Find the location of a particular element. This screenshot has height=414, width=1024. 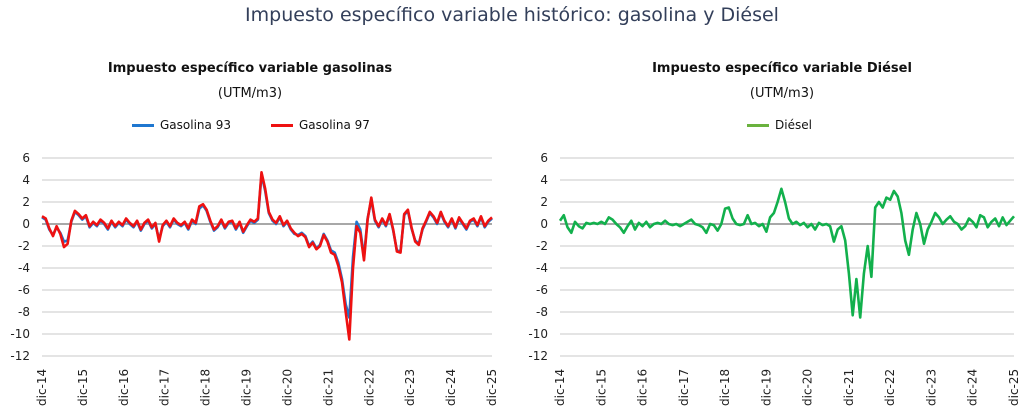

legend-item-gasolina-97: Gasolina 97 is located at coordinates (320, 125).